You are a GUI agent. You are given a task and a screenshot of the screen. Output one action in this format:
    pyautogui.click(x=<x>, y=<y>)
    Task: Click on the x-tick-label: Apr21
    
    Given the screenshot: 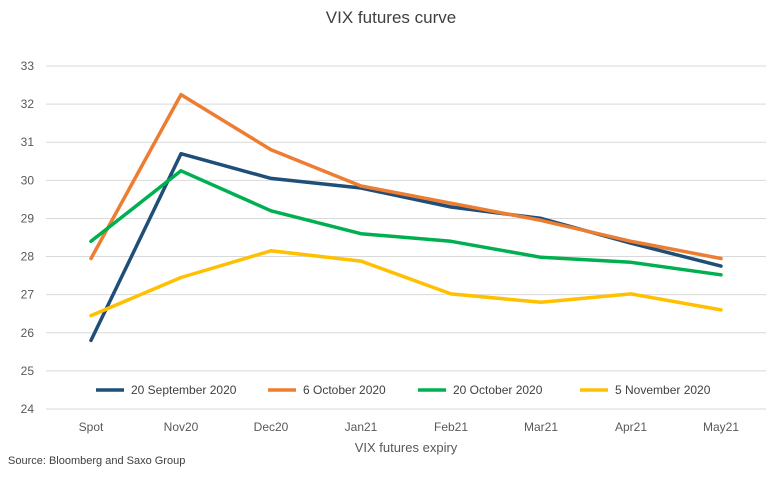 What is the action you would take?
    pyautogui.click(x=631, y=427)
    